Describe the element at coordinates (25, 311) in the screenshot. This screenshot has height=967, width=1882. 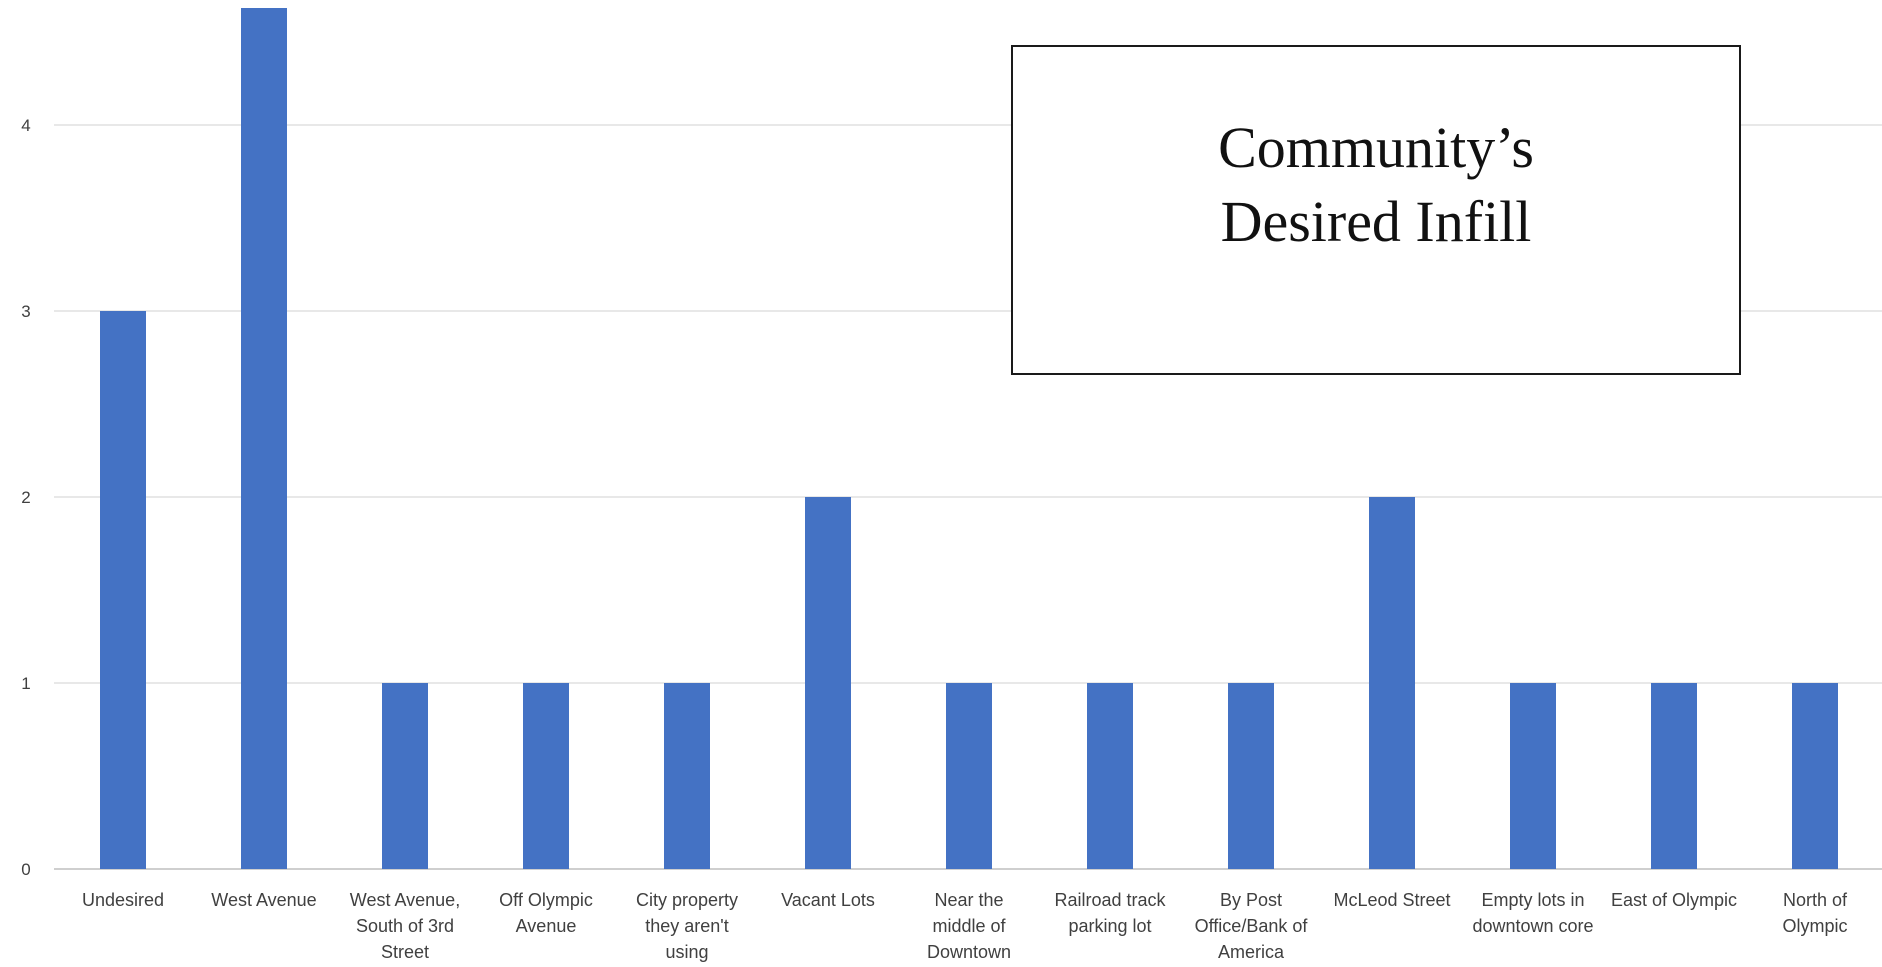
I see `y-tick-label: 3` at that location.